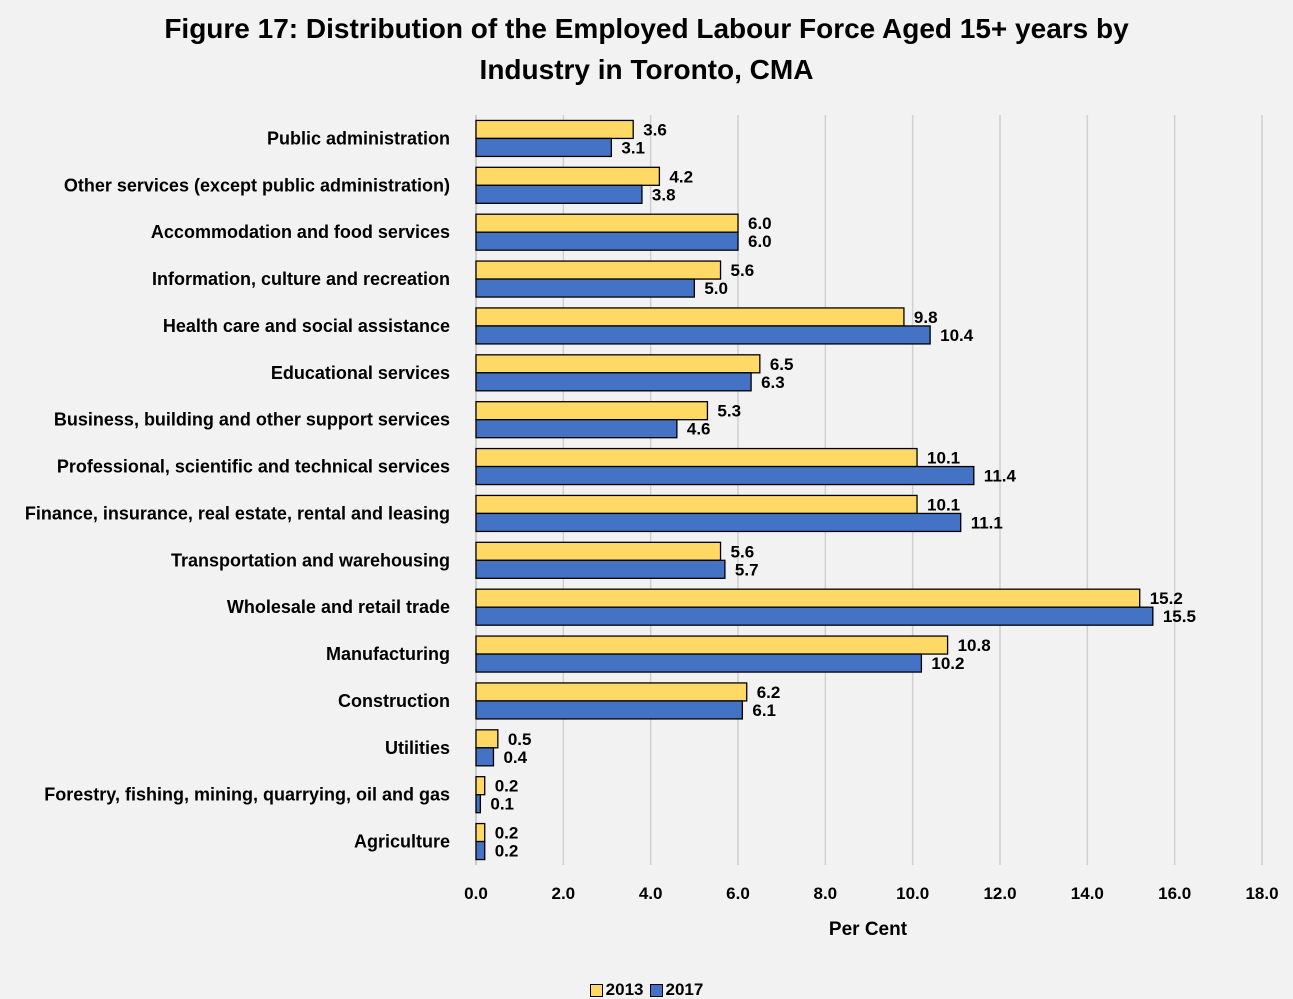 This screenshot has width=1293, height=999. What do you see at coordinates (417, 748) in the screenshot?
I see `category-label: Utilities` at bounding box center [417, 748].